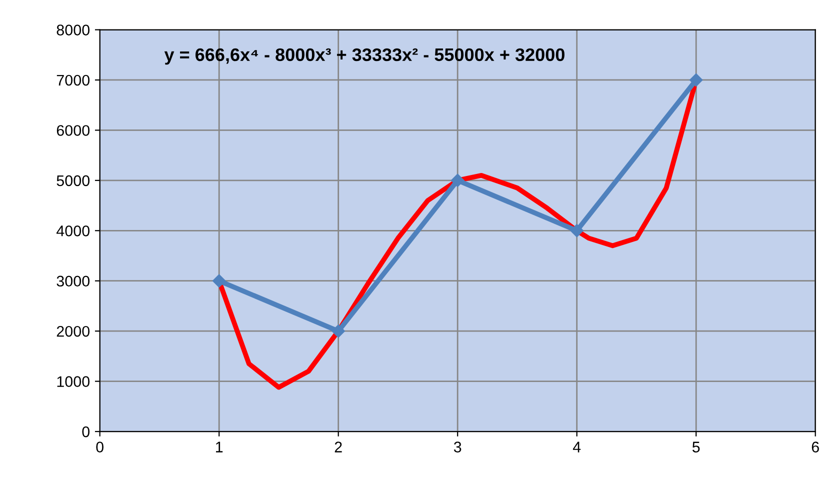  Describe the element at coordinates (73, 281) in the screenshot. I see `y-tick-label: 3000` at that location.